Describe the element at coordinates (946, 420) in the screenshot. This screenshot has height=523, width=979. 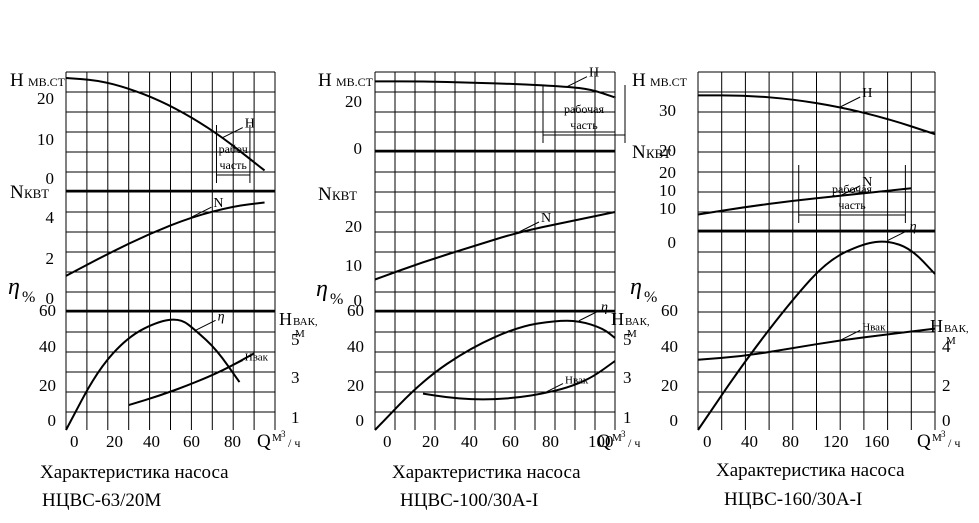
I see `hvak-tick-label: 0` at that location.